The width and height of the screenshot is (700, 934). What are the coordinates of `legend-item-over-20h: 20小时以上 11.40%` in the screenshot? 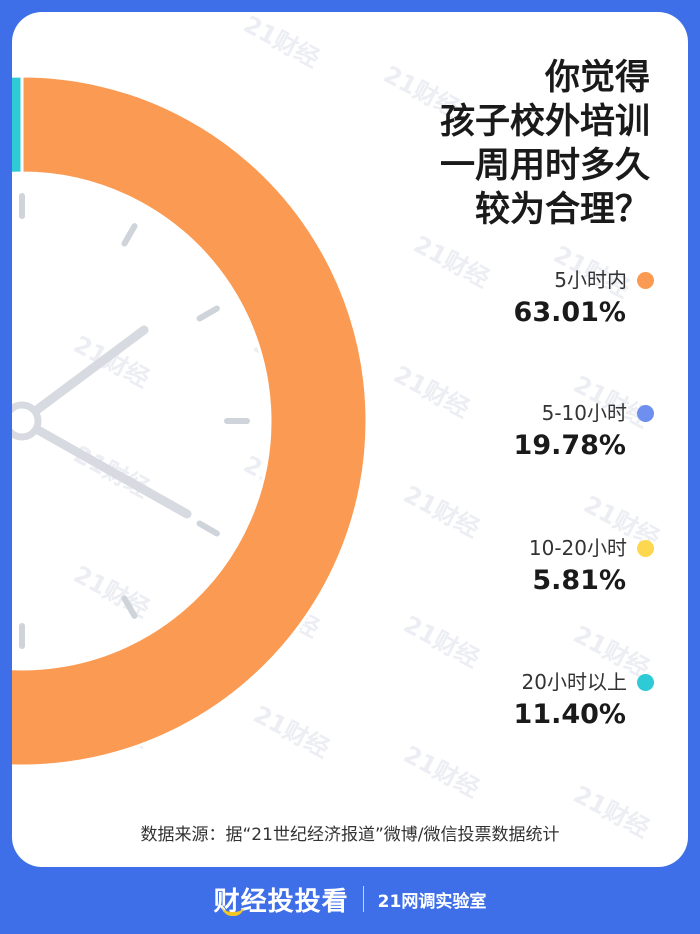 It's located at (524, 701).